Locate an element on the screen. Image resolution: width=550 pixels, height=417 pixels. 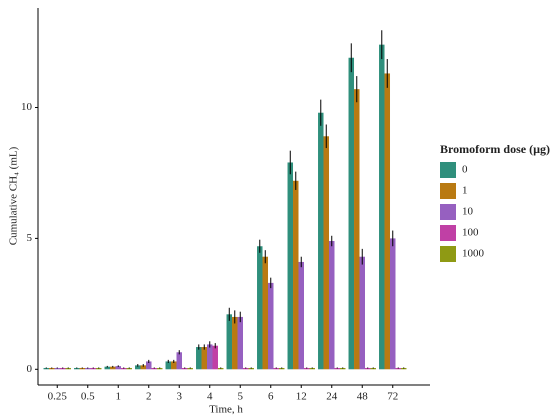
legend-title: Bromoform dose (µg) is located at coordinates (495, 149).